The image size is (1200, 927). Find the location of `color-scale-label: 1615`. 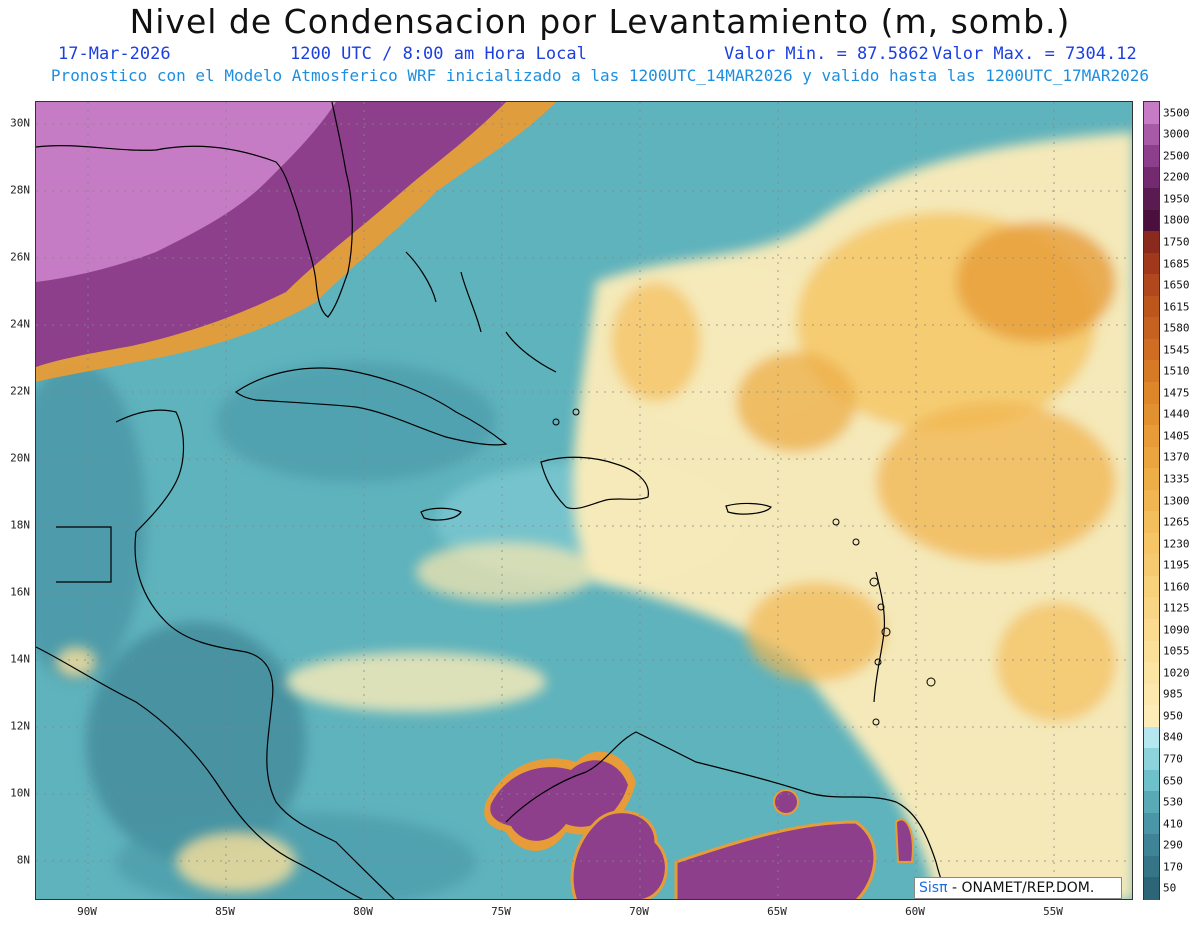

color-scale-label: 1615 is located at coordinates (1176, 307).